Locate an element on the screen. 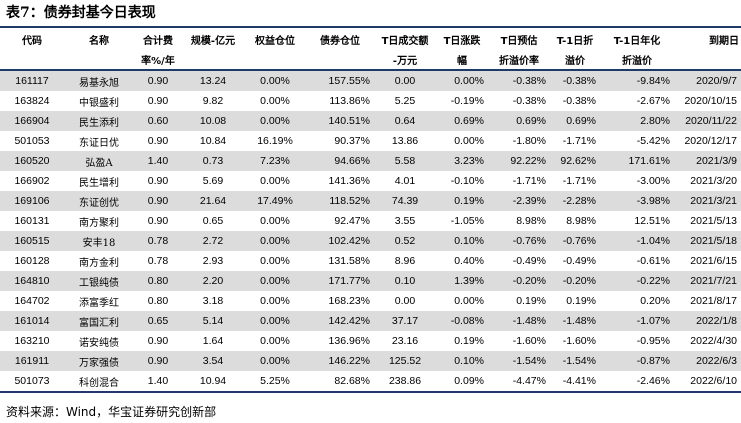 This screenshot has width=741, height=423. cell-maturity: 2021/3/9 is located at coordinates (707, 161).